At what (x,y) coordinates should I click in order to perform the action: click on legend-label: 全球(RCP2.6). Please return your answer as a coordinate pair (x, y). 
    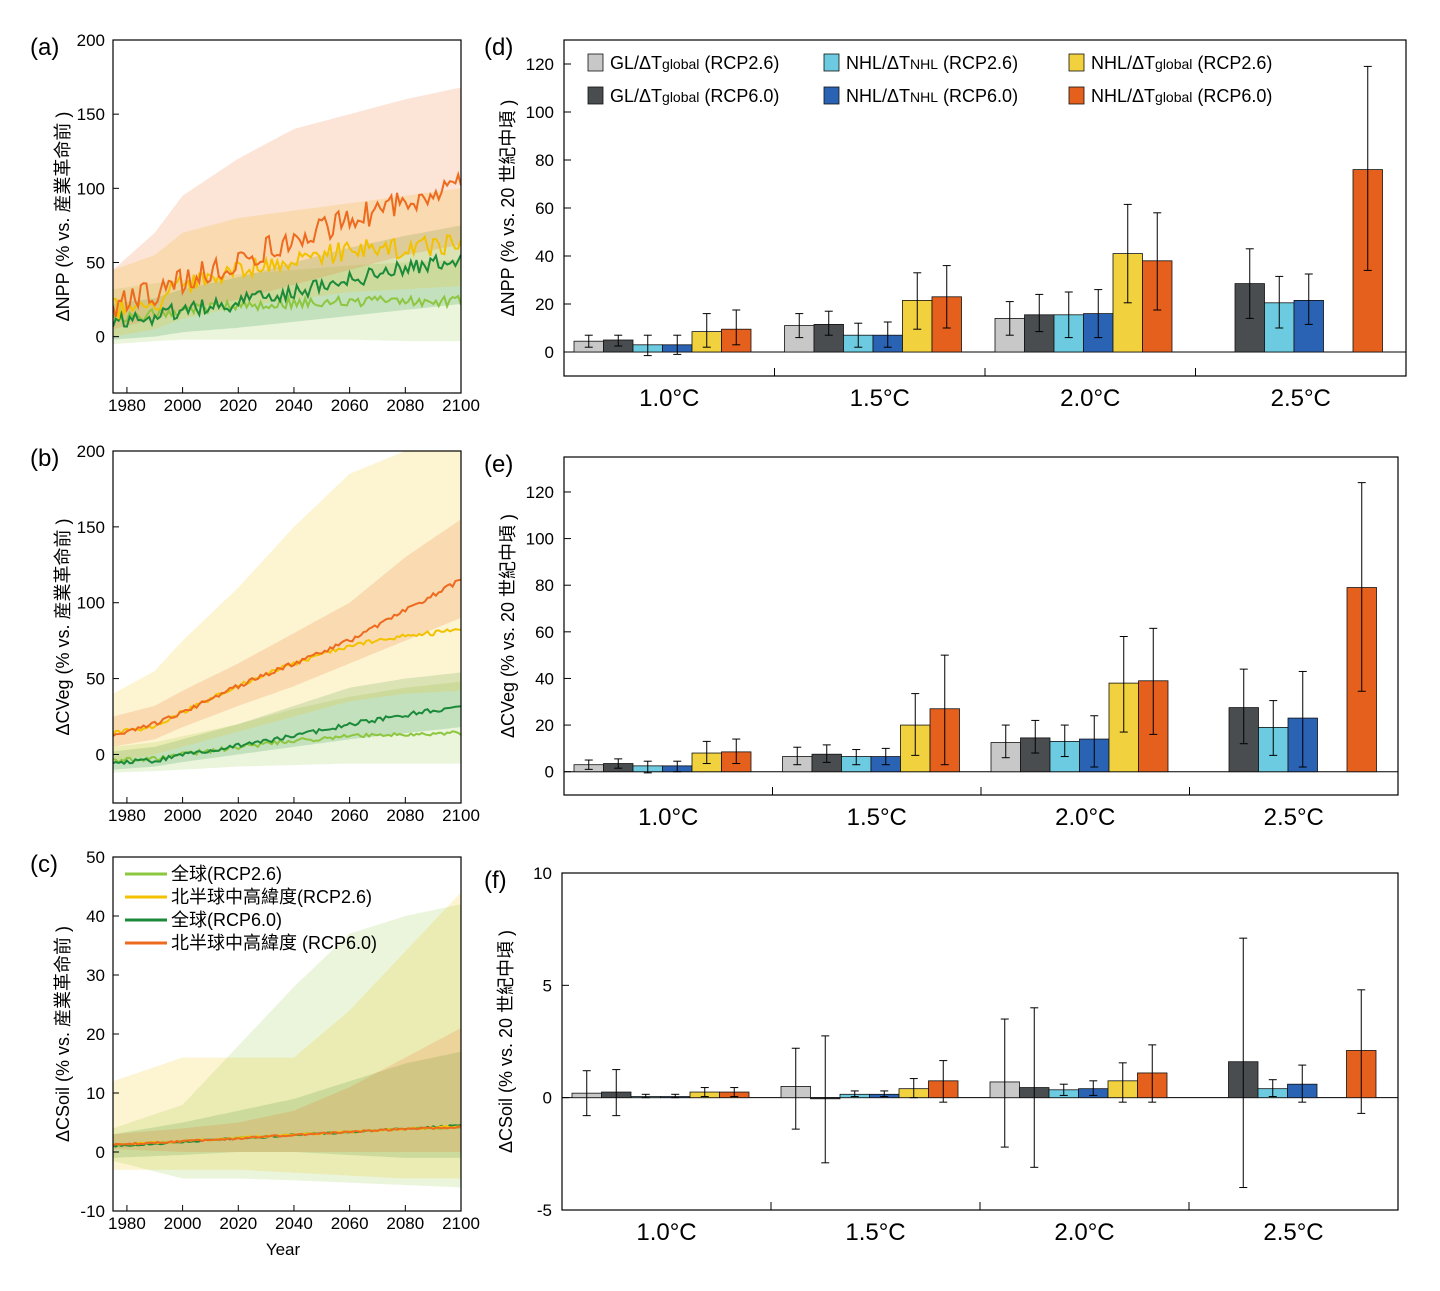
    Looking at the image, I should click on (226, 874).